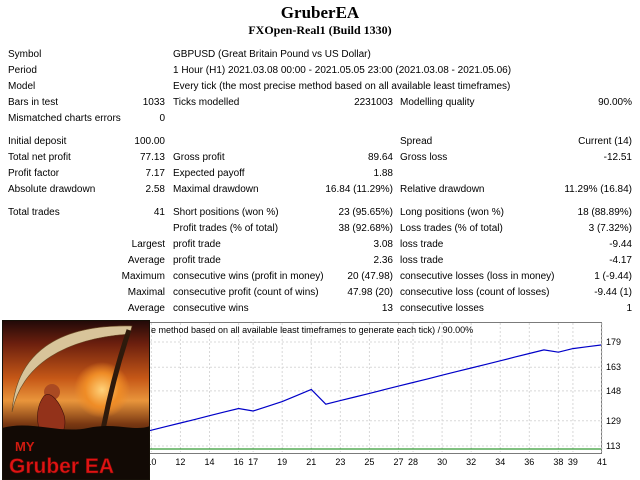 The image size is (640, 480). Describe the element at coordinates (604, 212) in the screenshot. I see `cell-value: 18 (88.89%)` at that location.